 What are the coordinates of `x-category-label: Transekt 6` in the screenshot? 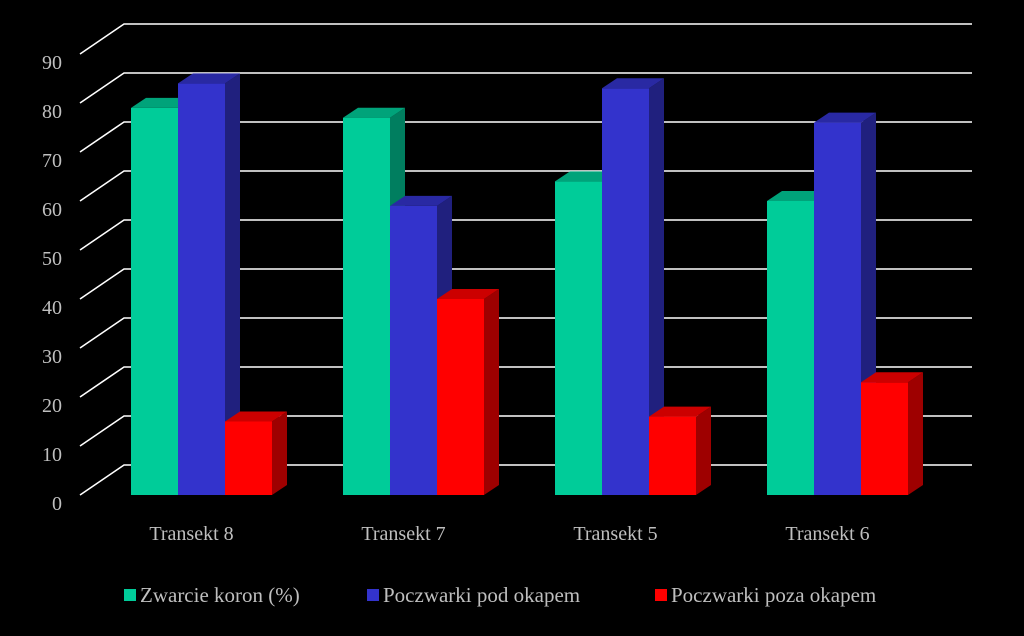 It's located at (827, 534).